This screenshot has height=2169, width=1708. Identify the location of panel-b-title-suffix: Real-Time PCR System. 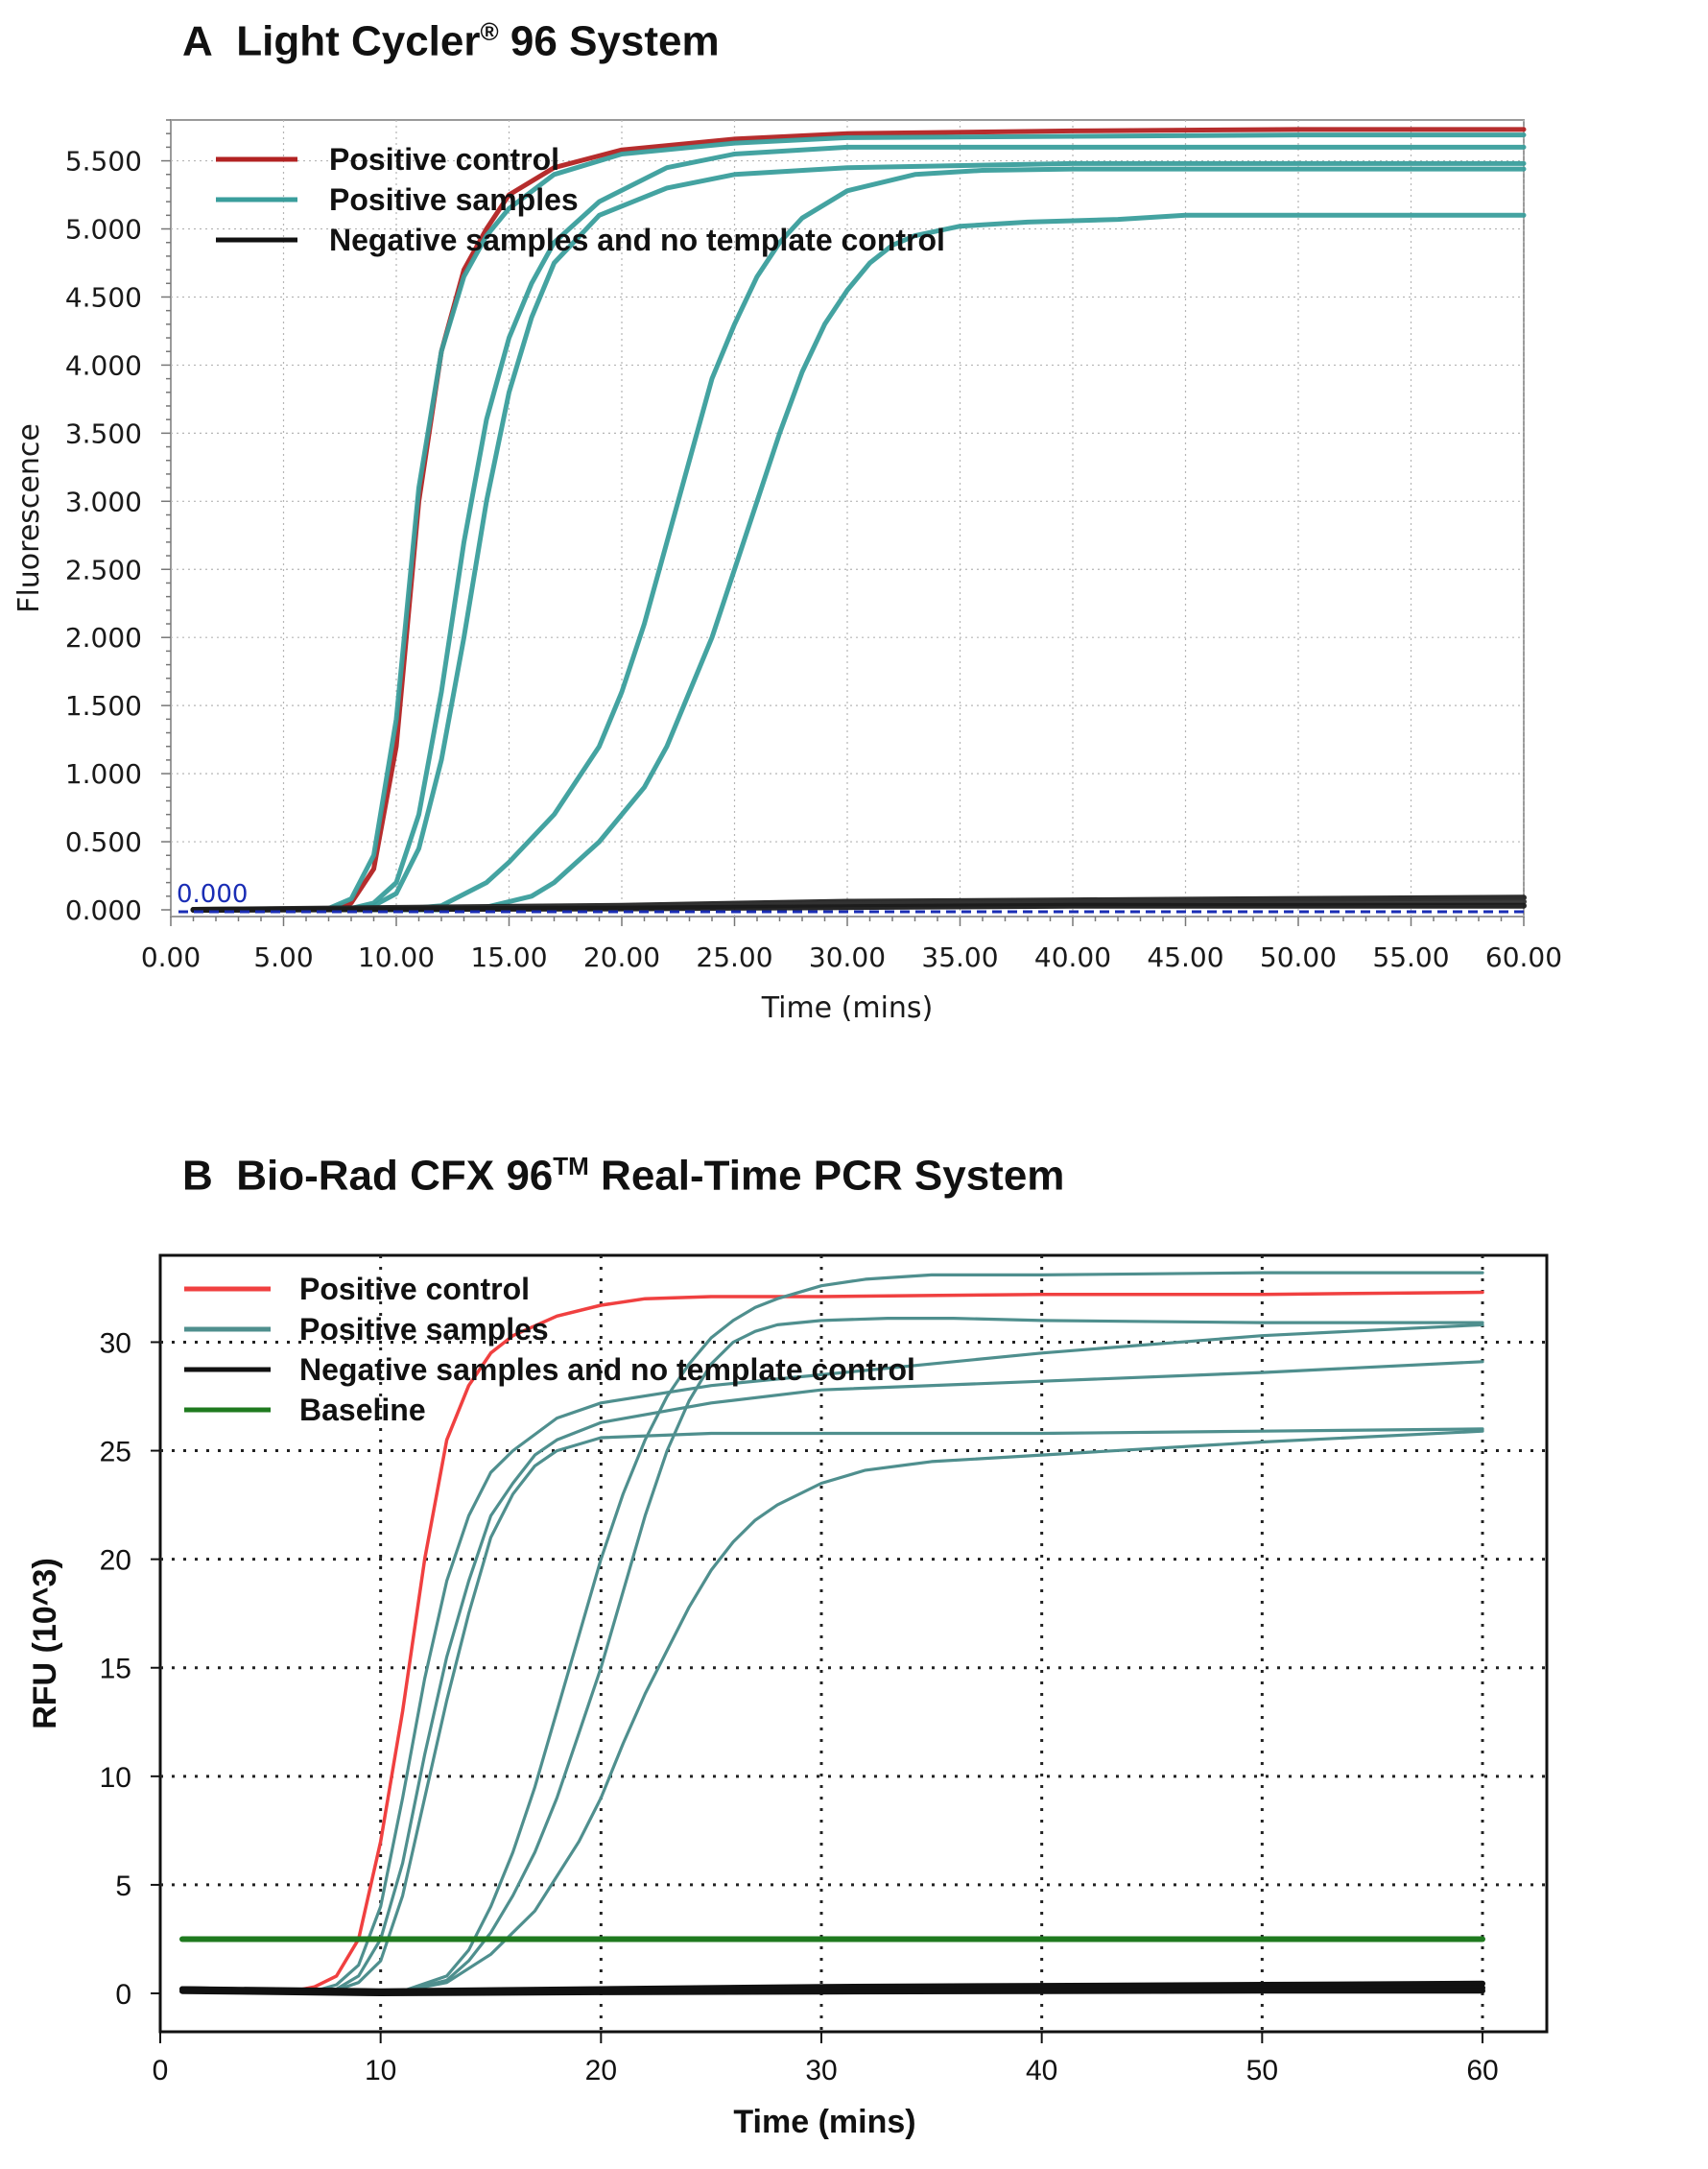
(826, 1176).